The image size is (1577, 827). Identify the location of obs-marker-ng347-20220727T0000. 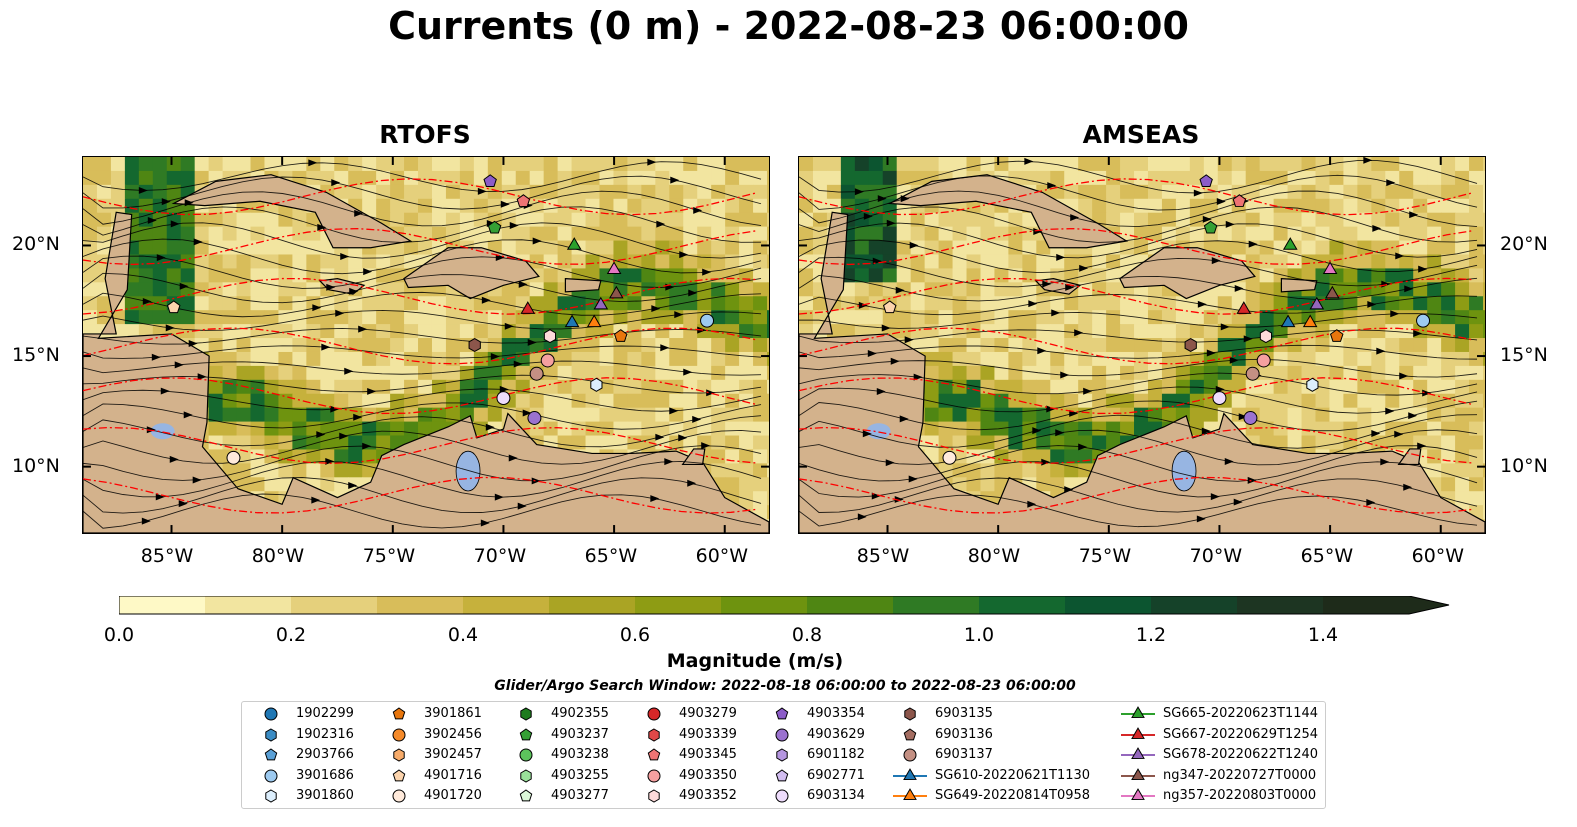
(616, 292).